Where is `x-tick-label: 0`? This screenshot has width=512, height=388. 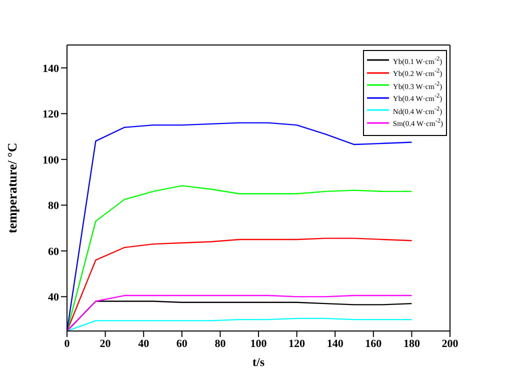 x-tick-label: 0 is located at coordinates (67, 344).